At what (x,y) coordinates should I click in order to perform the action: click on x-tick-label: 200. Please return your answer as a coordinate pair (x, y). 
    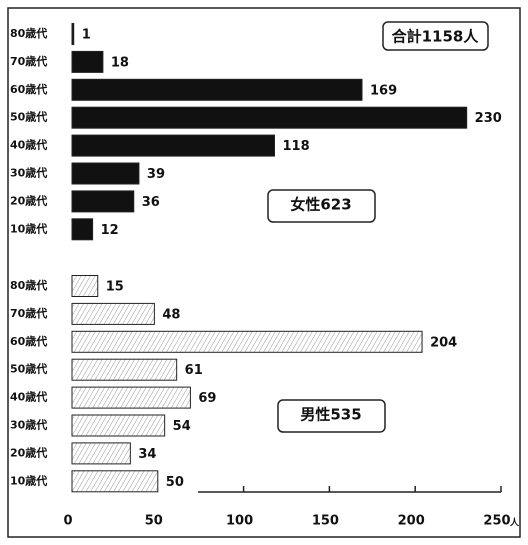
    Looking at the image, I should click on (411, 521).